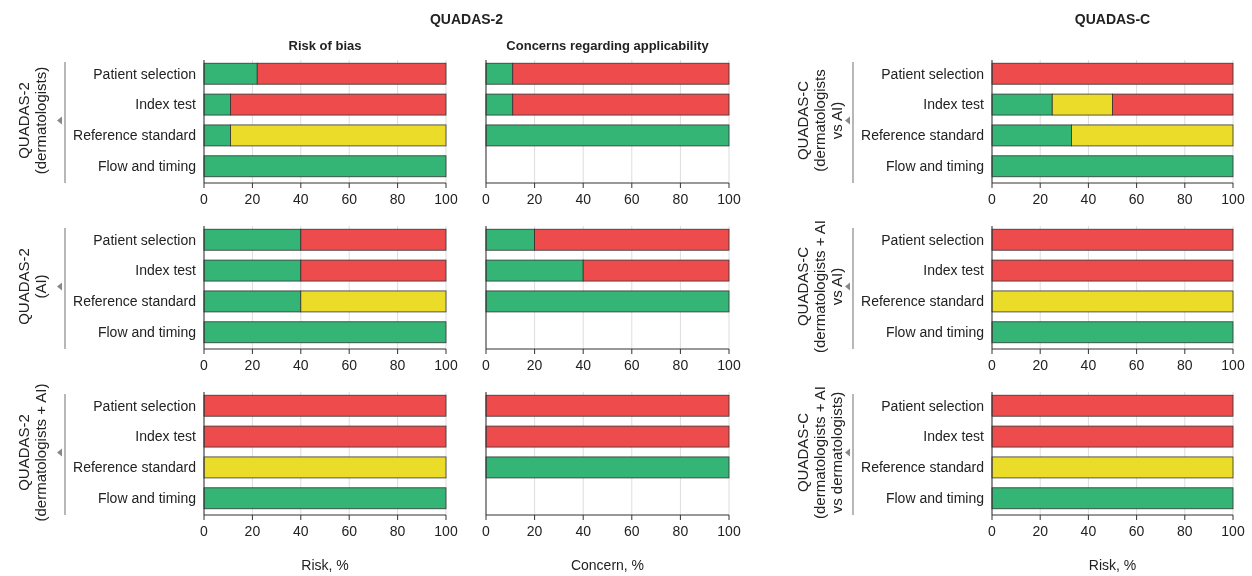 This screenshot has height=576, width=1252. Describe the element at coordinates (819, 120) in the screenshot. I see `y-axis-title: QUADAS-C (dermatologists vs AI)` at that location.